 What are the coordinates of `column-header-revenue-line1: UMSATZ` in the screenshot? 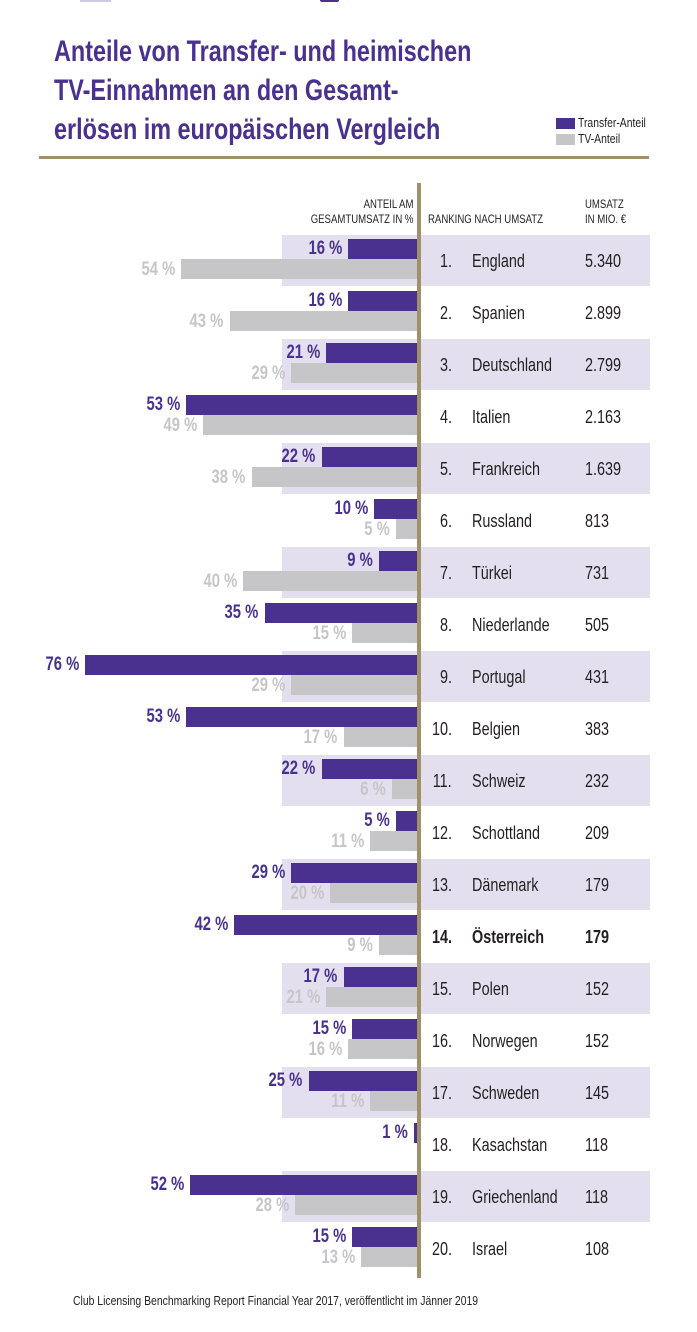 It's located at (604, 204).